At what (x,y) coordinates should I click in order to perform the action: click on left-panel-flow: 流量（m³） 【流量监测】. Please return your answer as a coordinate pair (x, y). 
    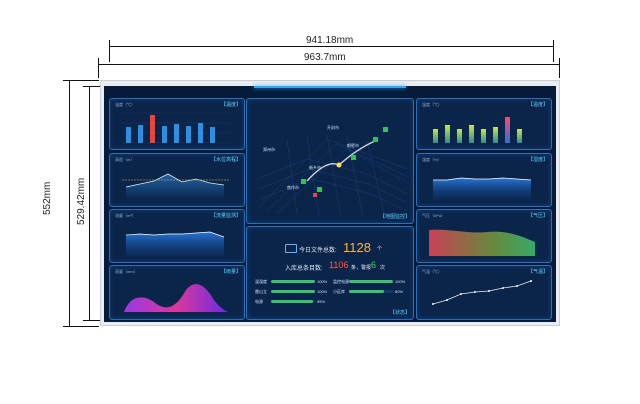
    Looking at the image, I should click on (177, 236).